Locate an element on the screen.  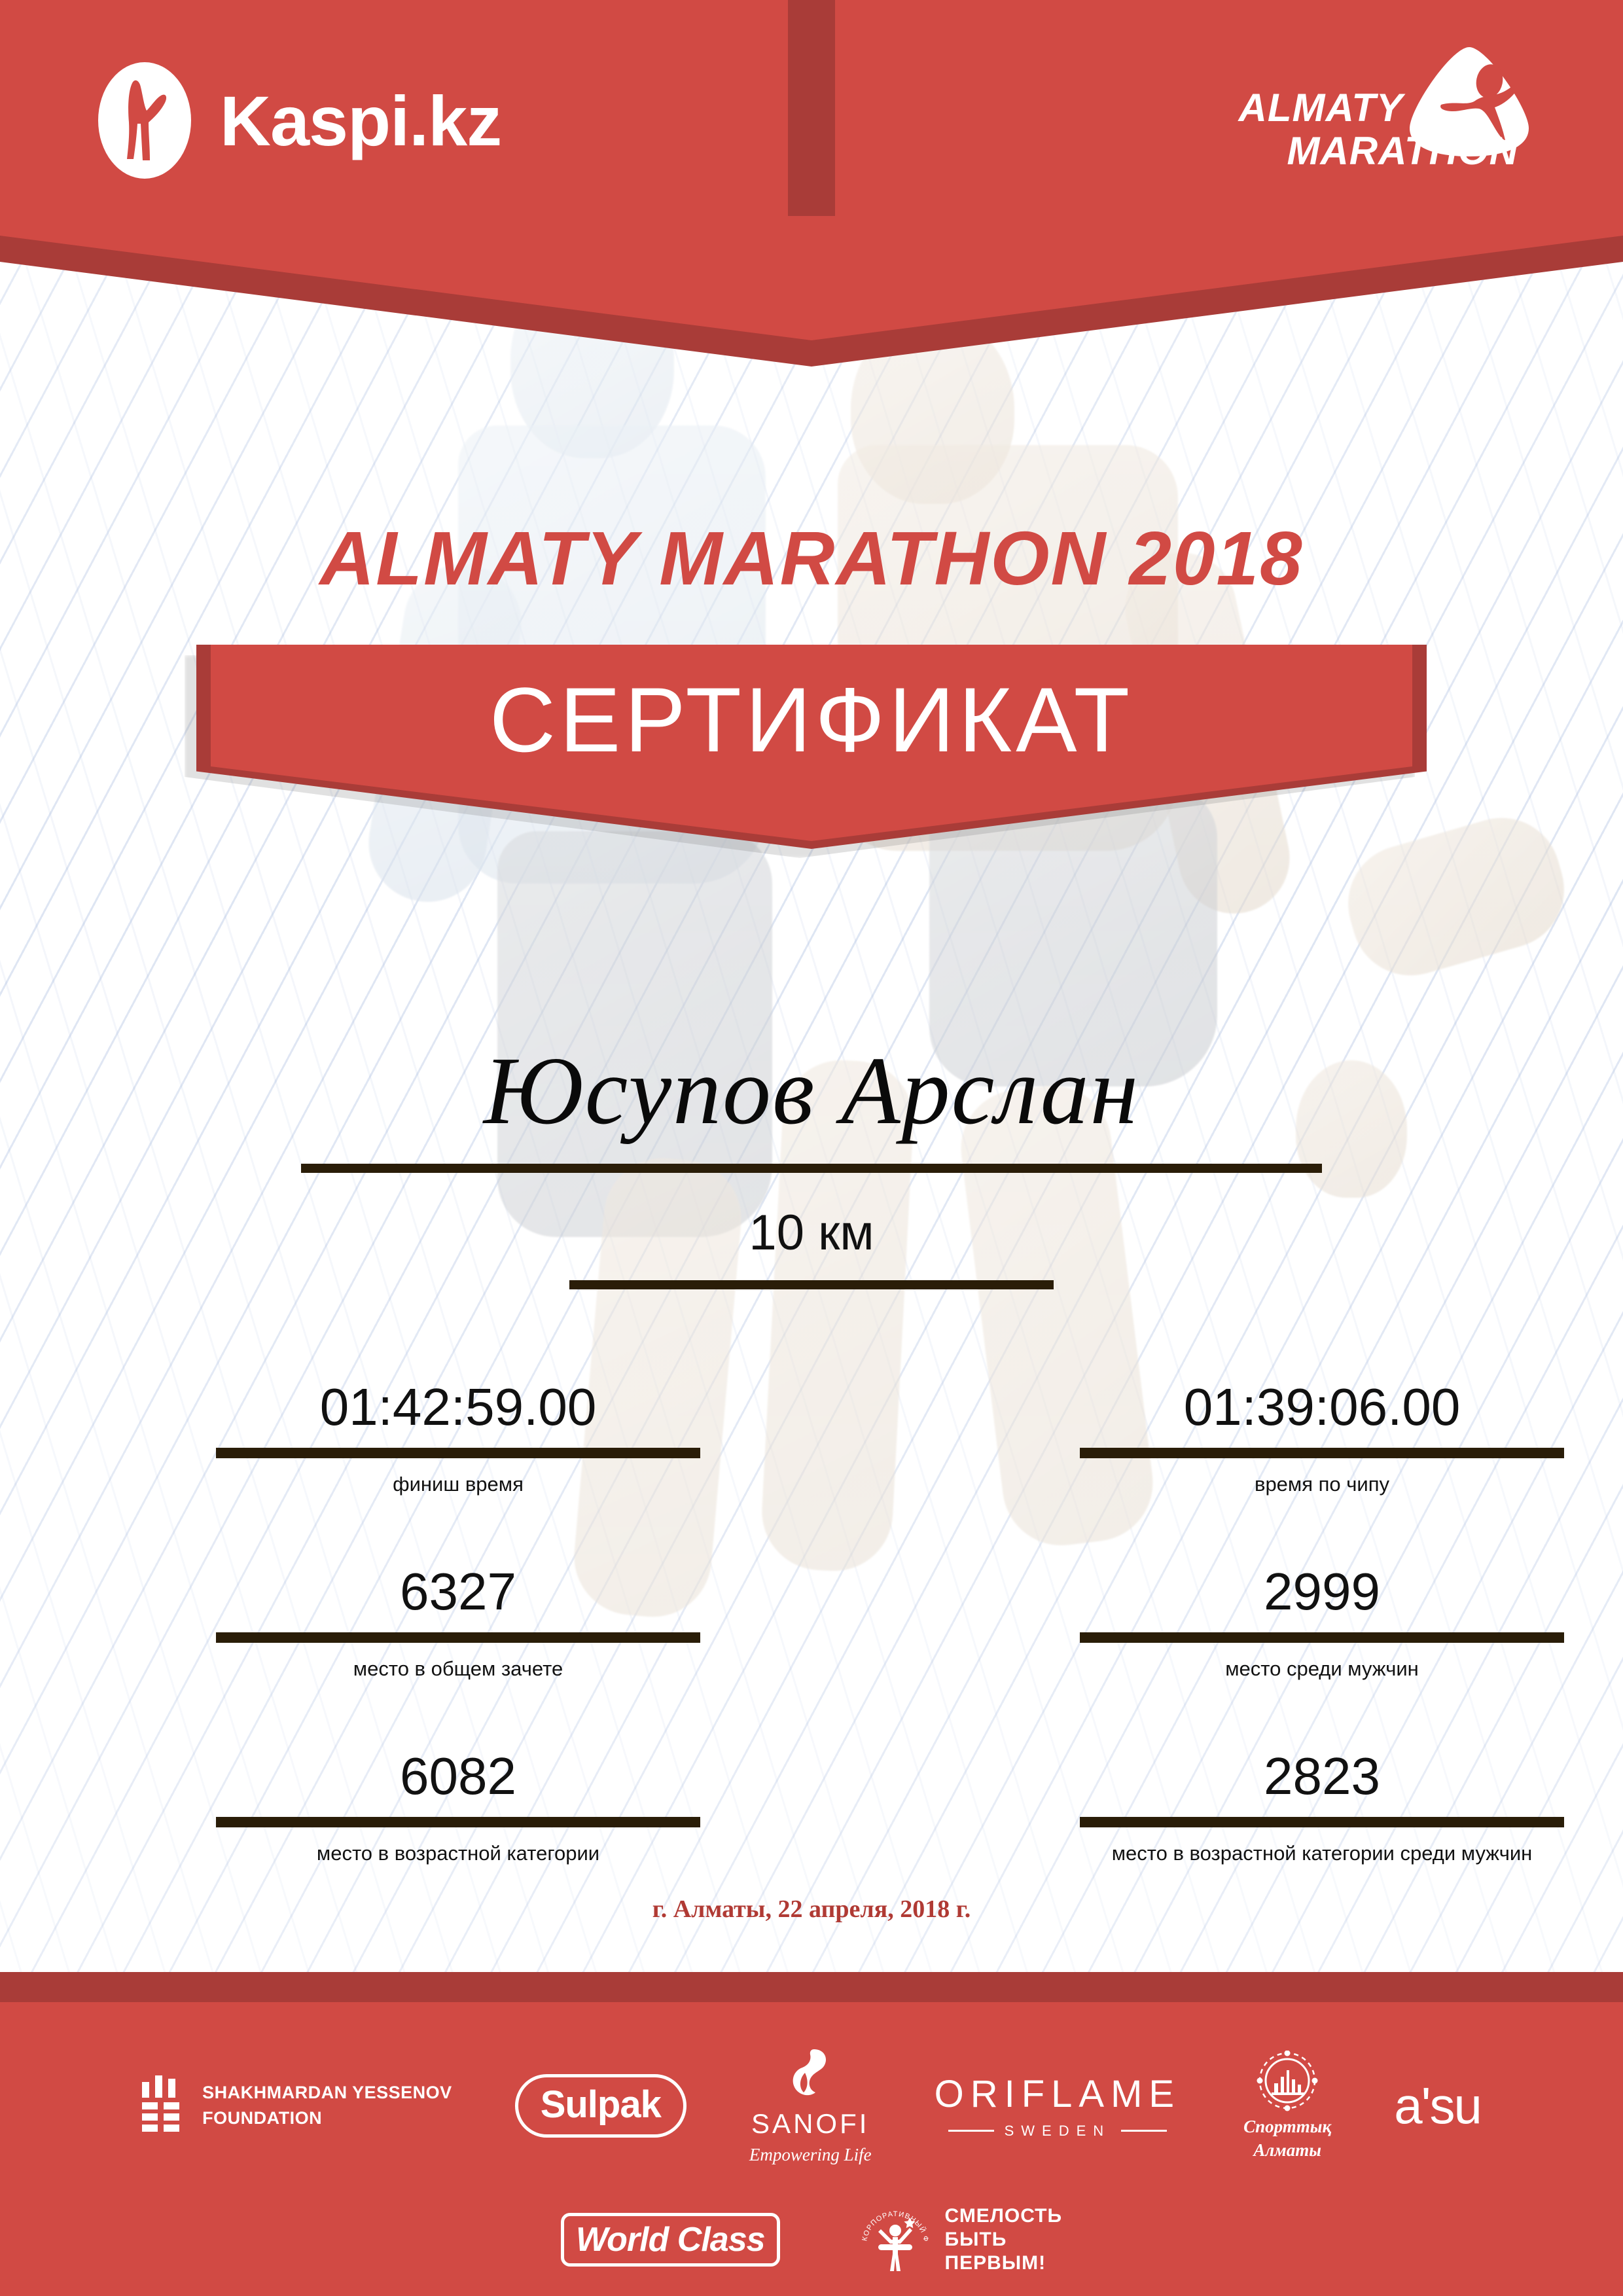
sanofi-tagline: Empowering Life is located at coordinates (810, 2154).